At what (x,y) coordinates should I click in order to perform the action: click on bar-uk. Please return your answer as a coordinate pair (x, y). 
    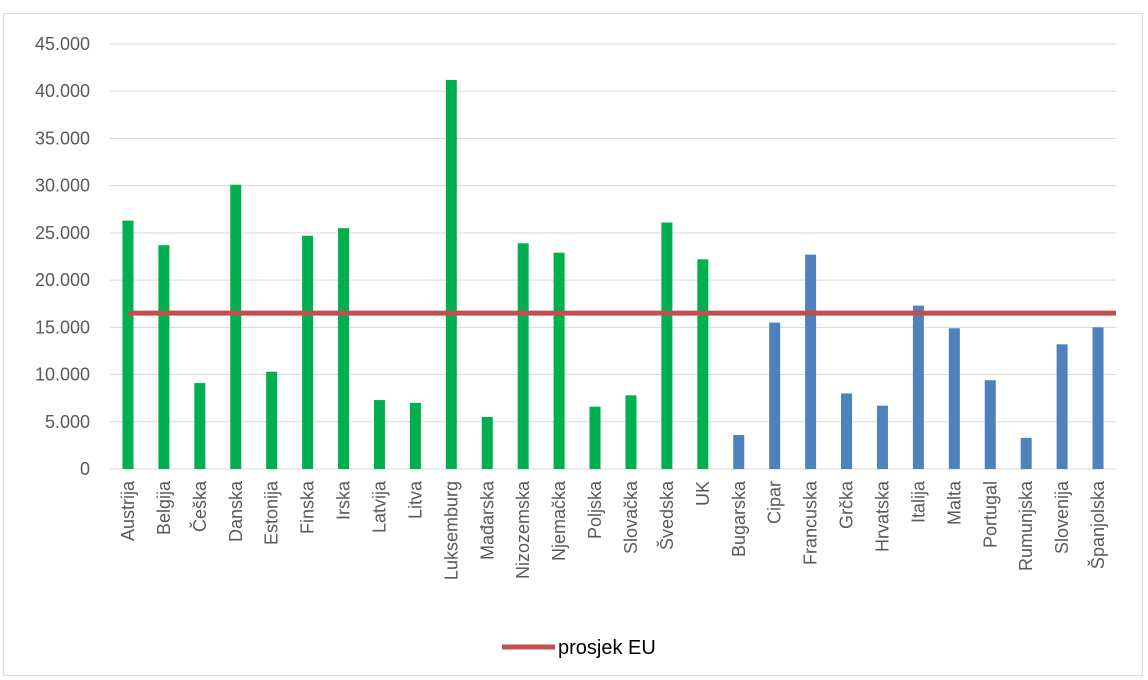
    Looking at the image, I should click on (703, 364).